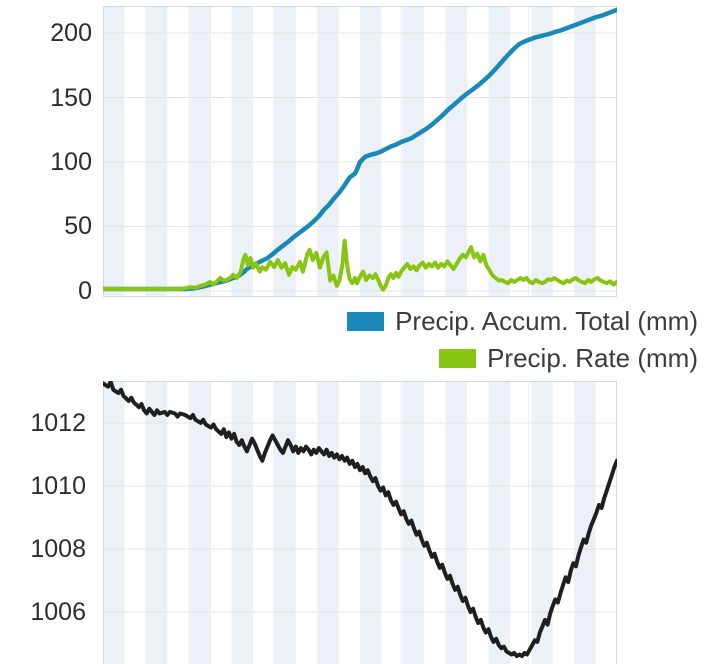 This screenshot has width=720, height=664. What do you see at coordinates (85, 291) in the screenshot?
I see `y-tick-label: 0` at bounding box center [85, 291].